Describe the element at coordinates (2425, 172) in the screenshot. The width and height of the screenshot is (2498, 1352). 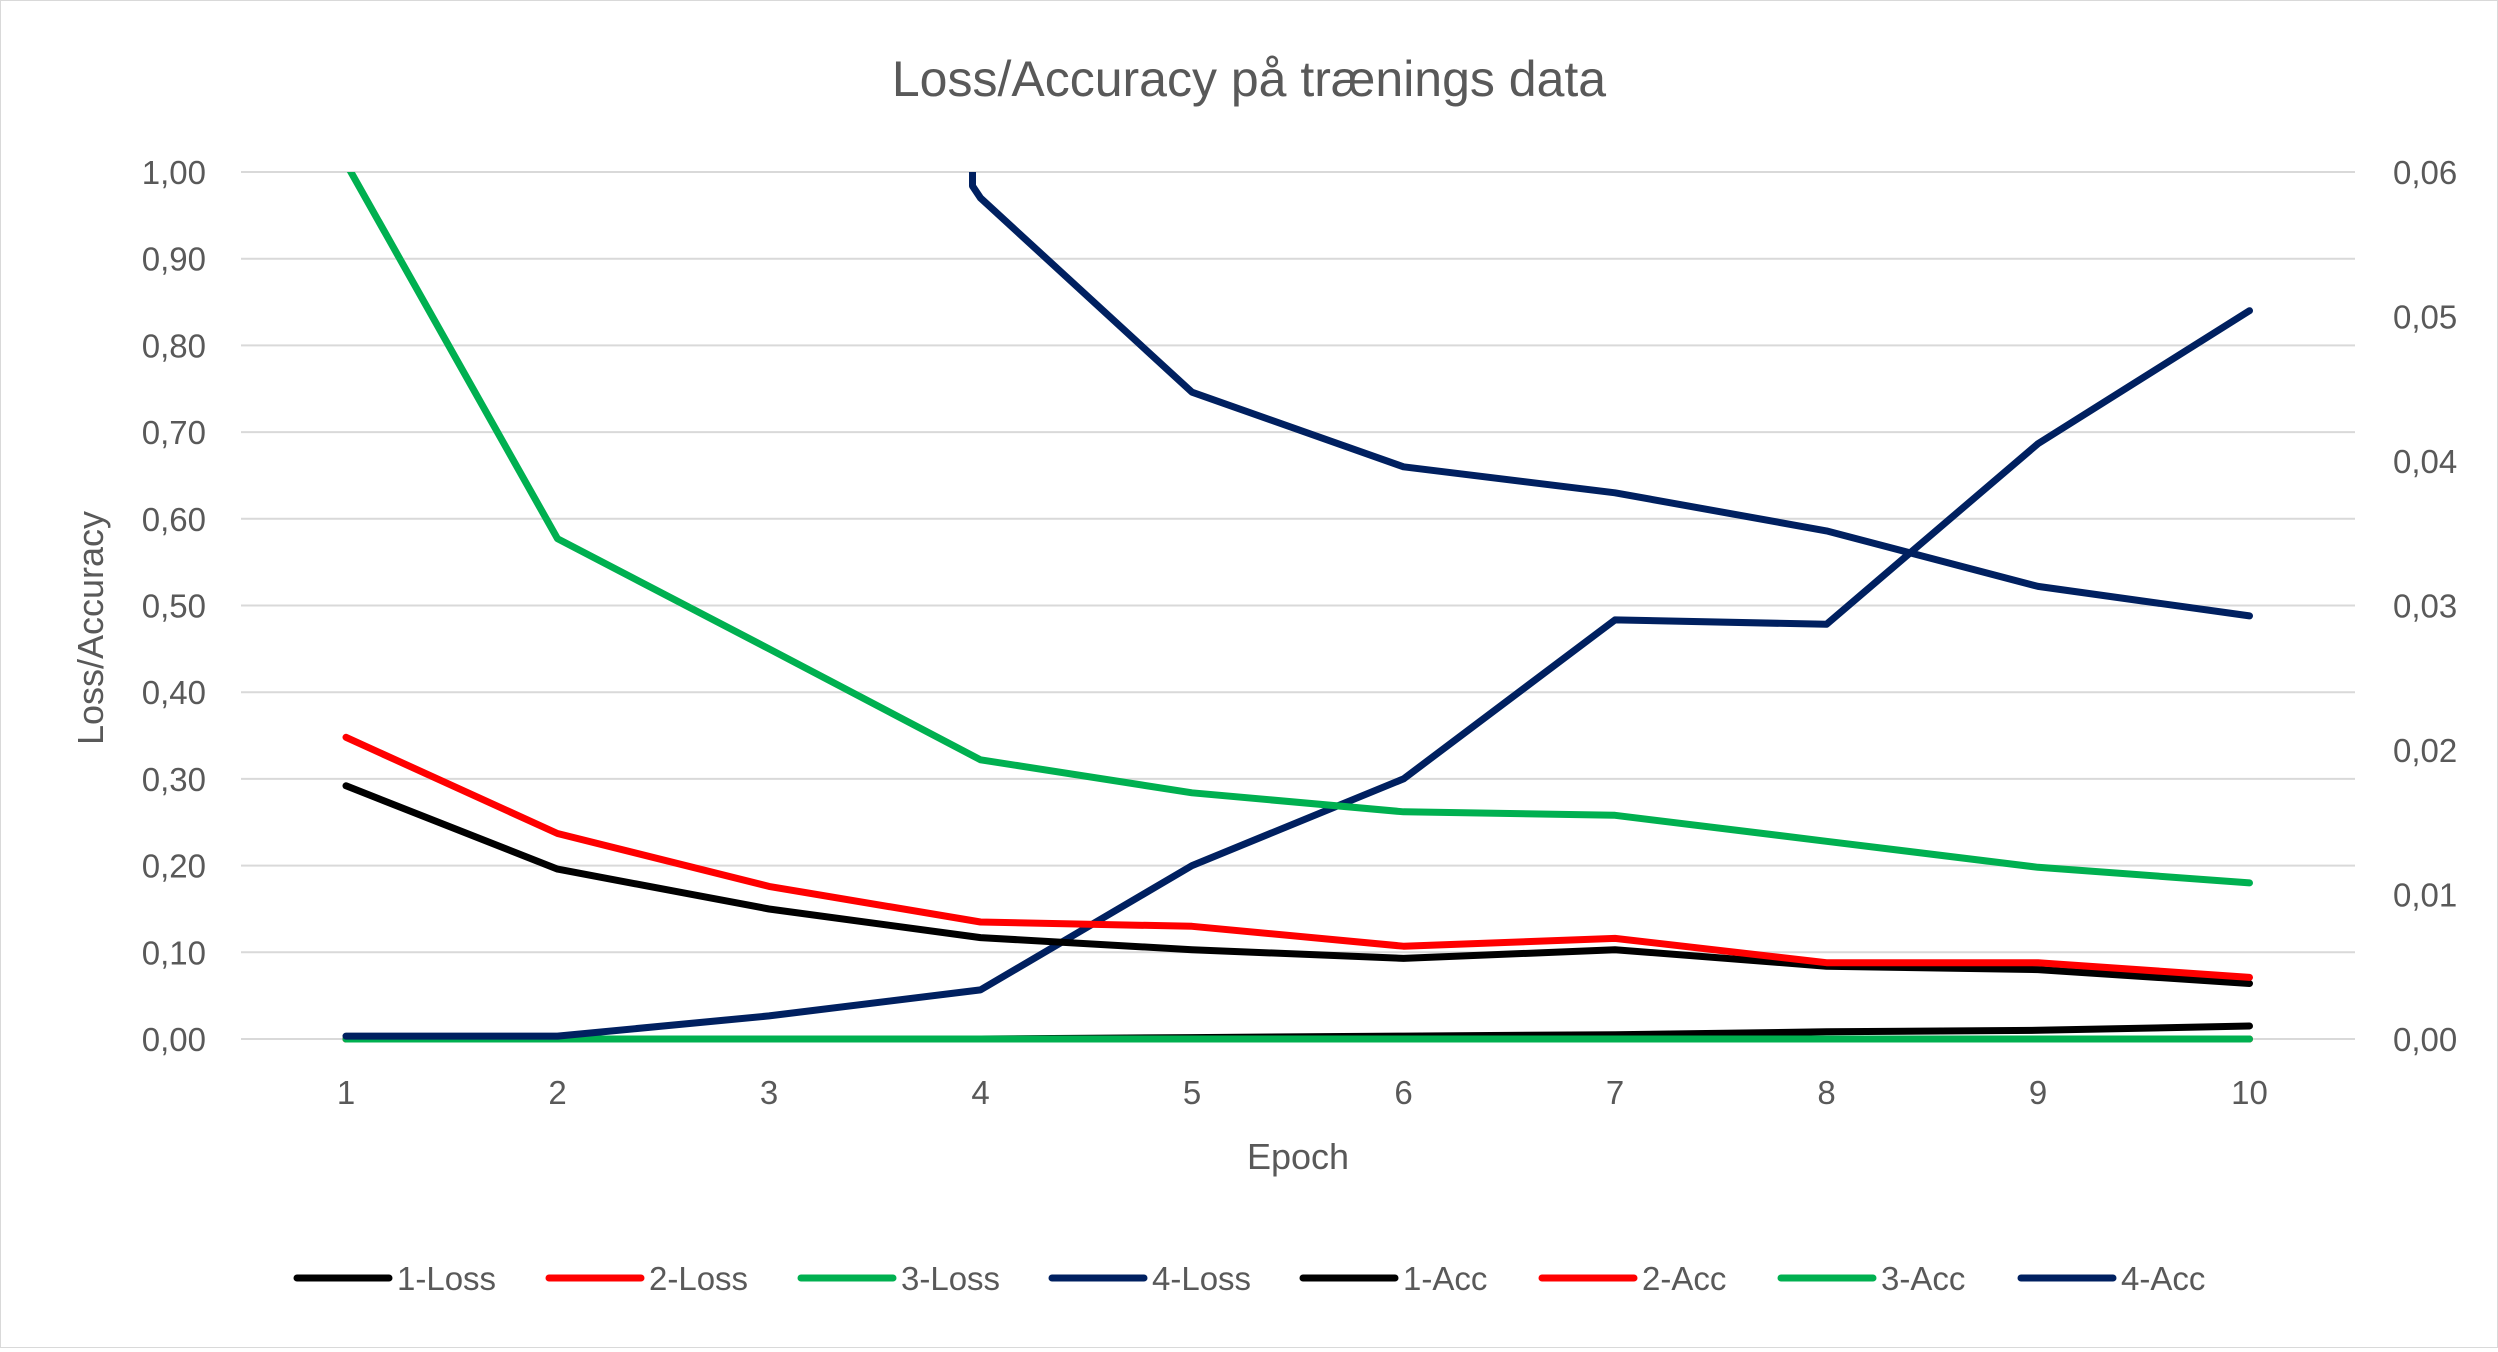
I see `y2-tick-label: 0,06` at that location.